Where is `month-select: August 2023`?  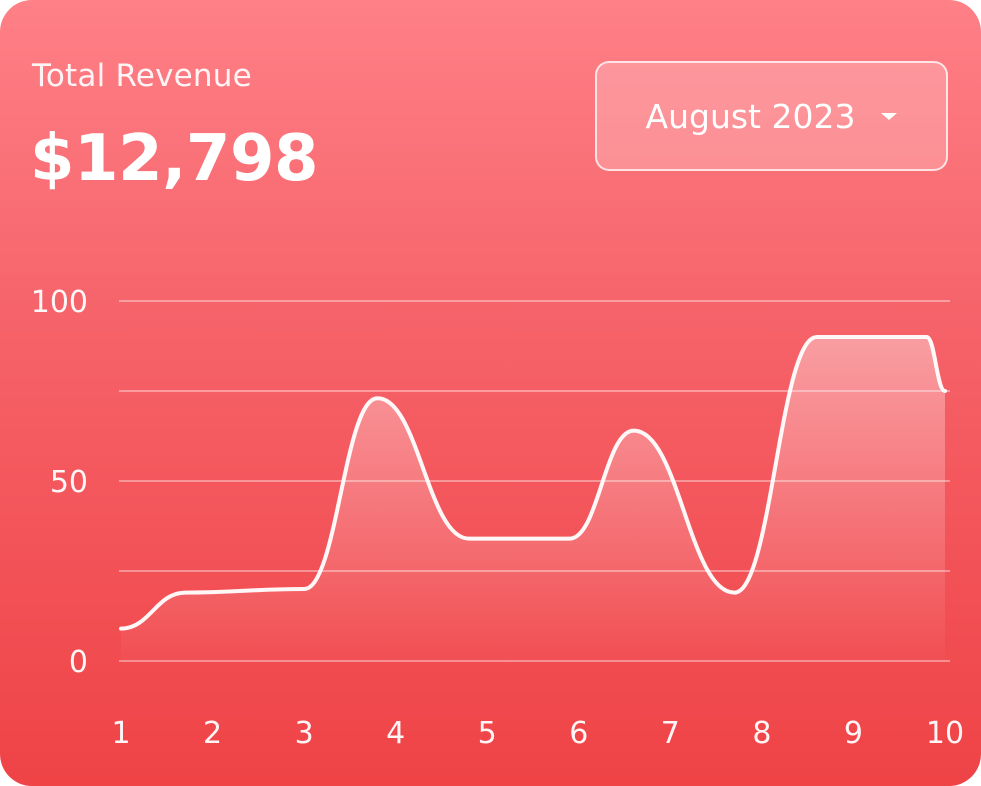
month-select: August 2023 is located at coordinates (771, 116).